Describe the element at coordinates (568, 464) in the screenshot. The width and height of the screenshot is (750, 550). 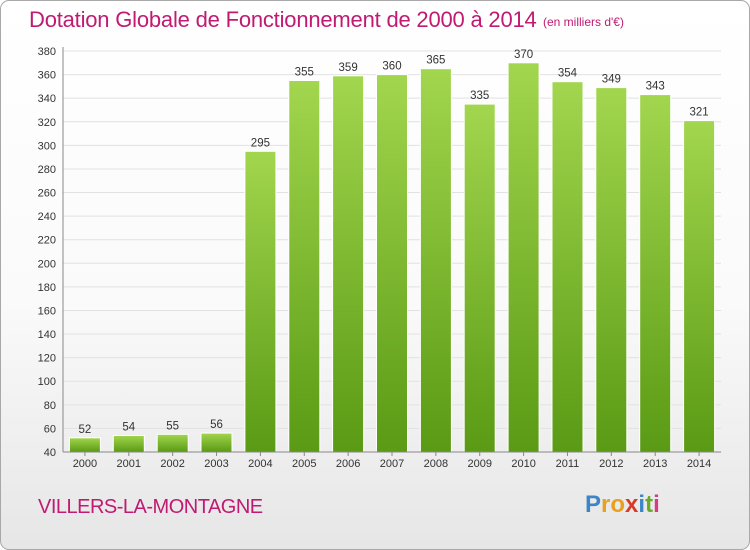
I see `x-tick-label: 2011` at that location.